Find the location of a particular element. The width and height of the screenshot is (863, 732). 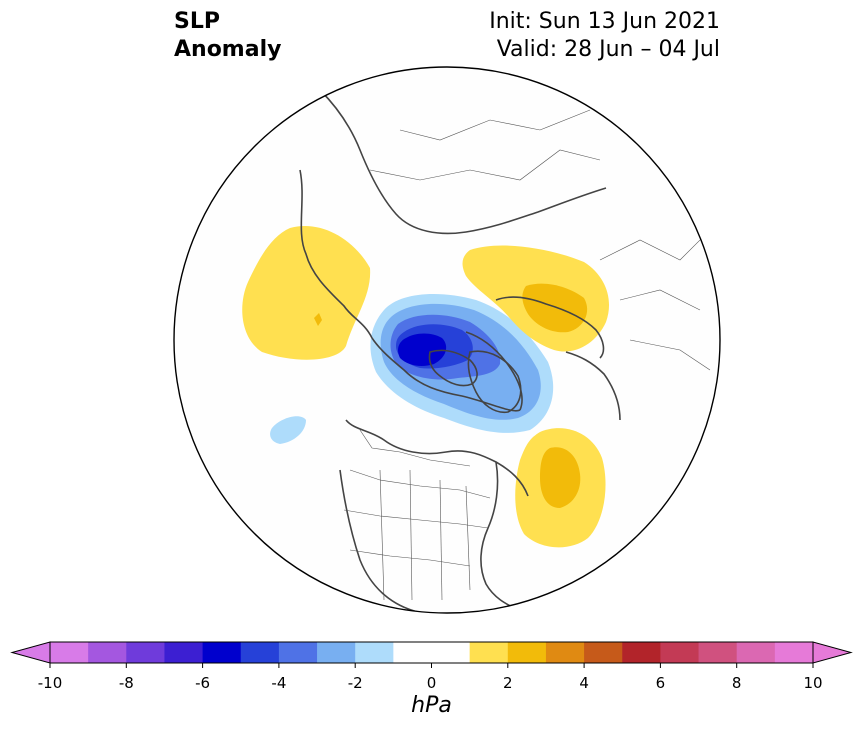

colorbar-tick-label: 10 is located at coordinates (812, 683).